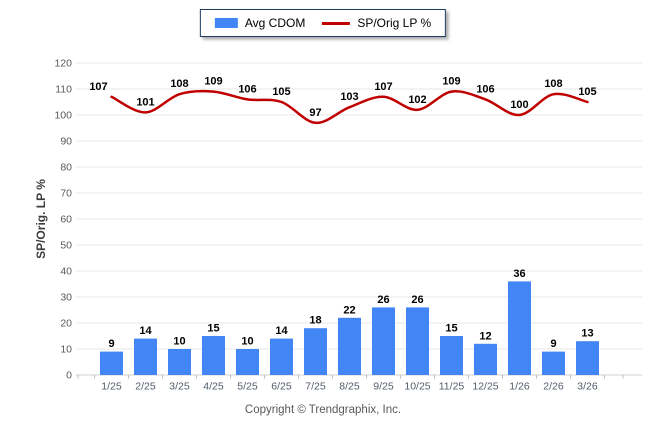 This screenshot has width=646, height=434. What do you see at coordinates (587, 387) in the screenshot?
I see `x-category-label: 3/26` at bounding box center [587, 387].